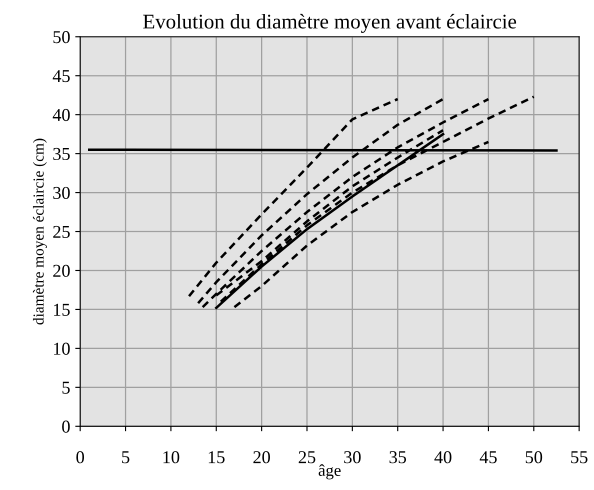 This screenshot has width=594, height=490. What do you see at coordinates (488, 457) in the screenshot?
I see `x-tick-label: 45` at bounding box center [488, 457].